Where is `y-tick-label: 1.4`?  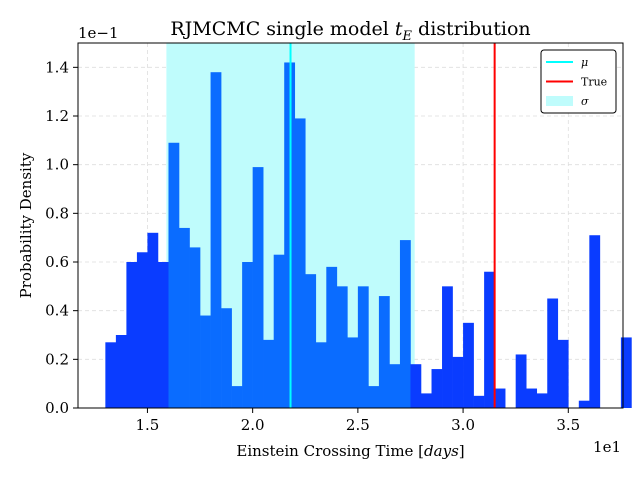 y-tick-label: 1.4 is located at coordinates (57, 67).